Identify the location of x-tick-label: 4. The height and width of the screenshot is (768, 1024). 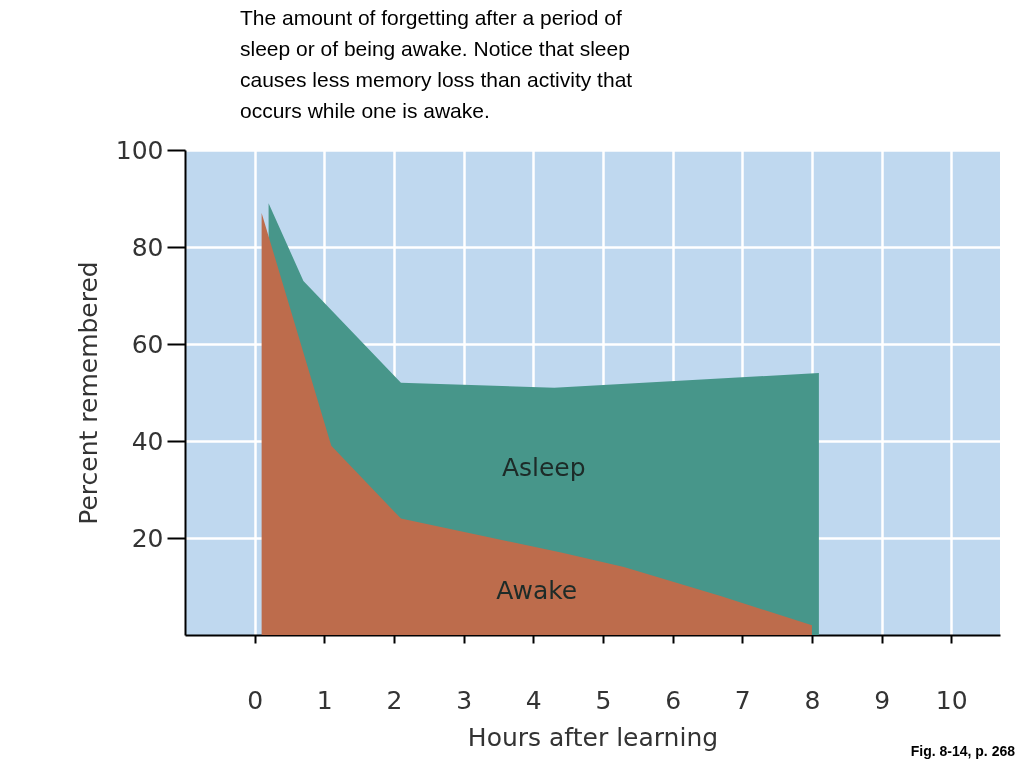
(533, 700).